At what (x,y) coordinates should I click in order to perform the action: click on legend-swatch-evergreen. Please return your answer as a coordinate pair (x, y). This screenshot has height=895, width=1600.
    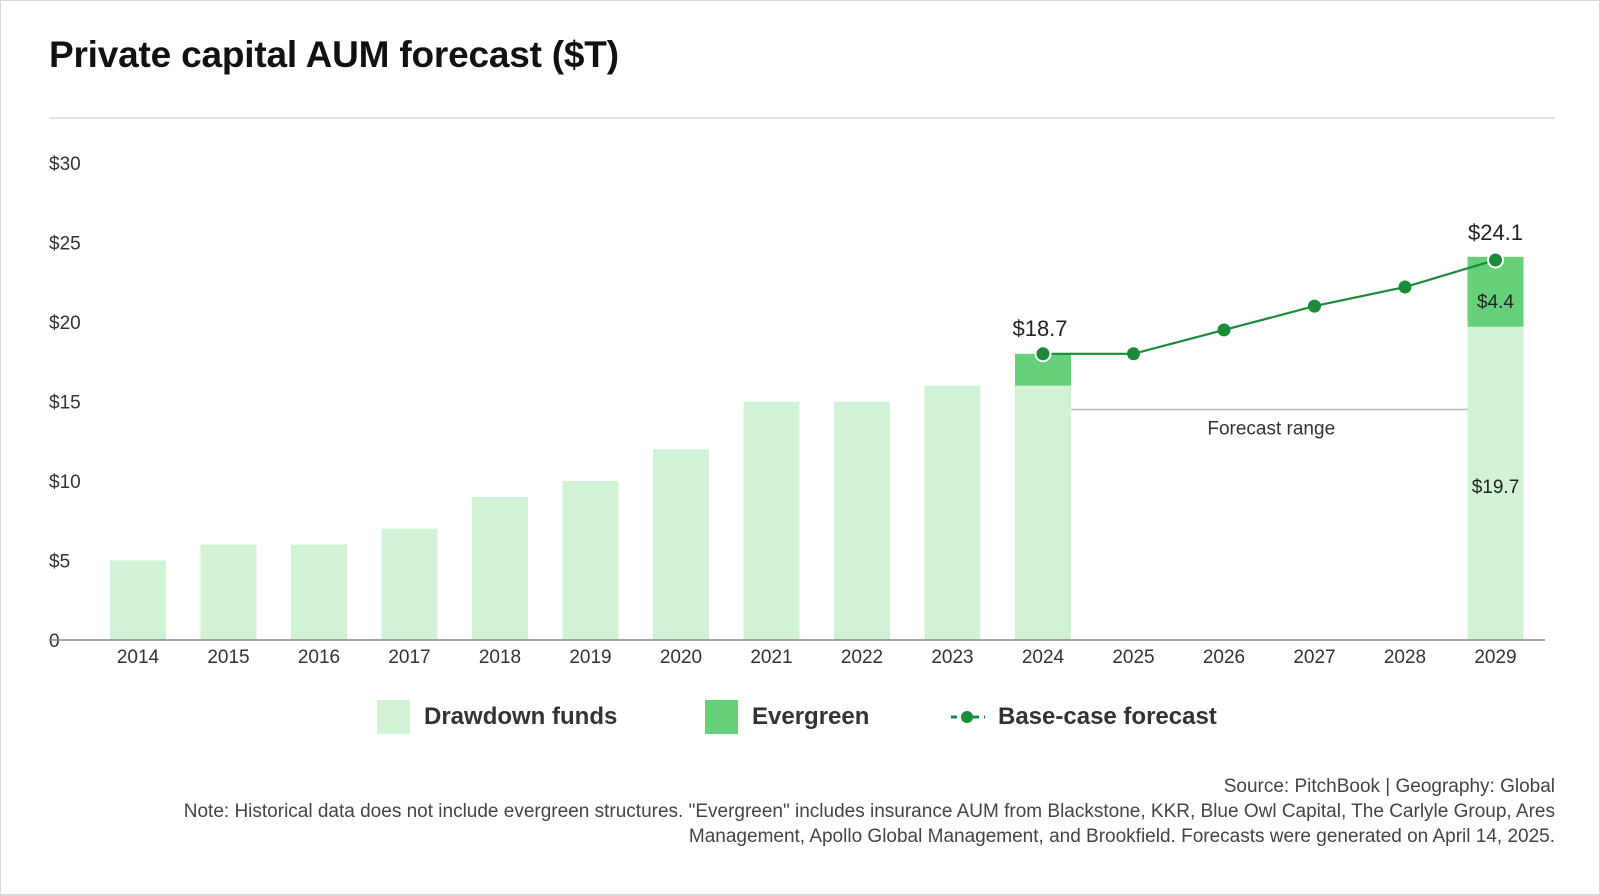
    Looking at the image, I should click on (721, 717).